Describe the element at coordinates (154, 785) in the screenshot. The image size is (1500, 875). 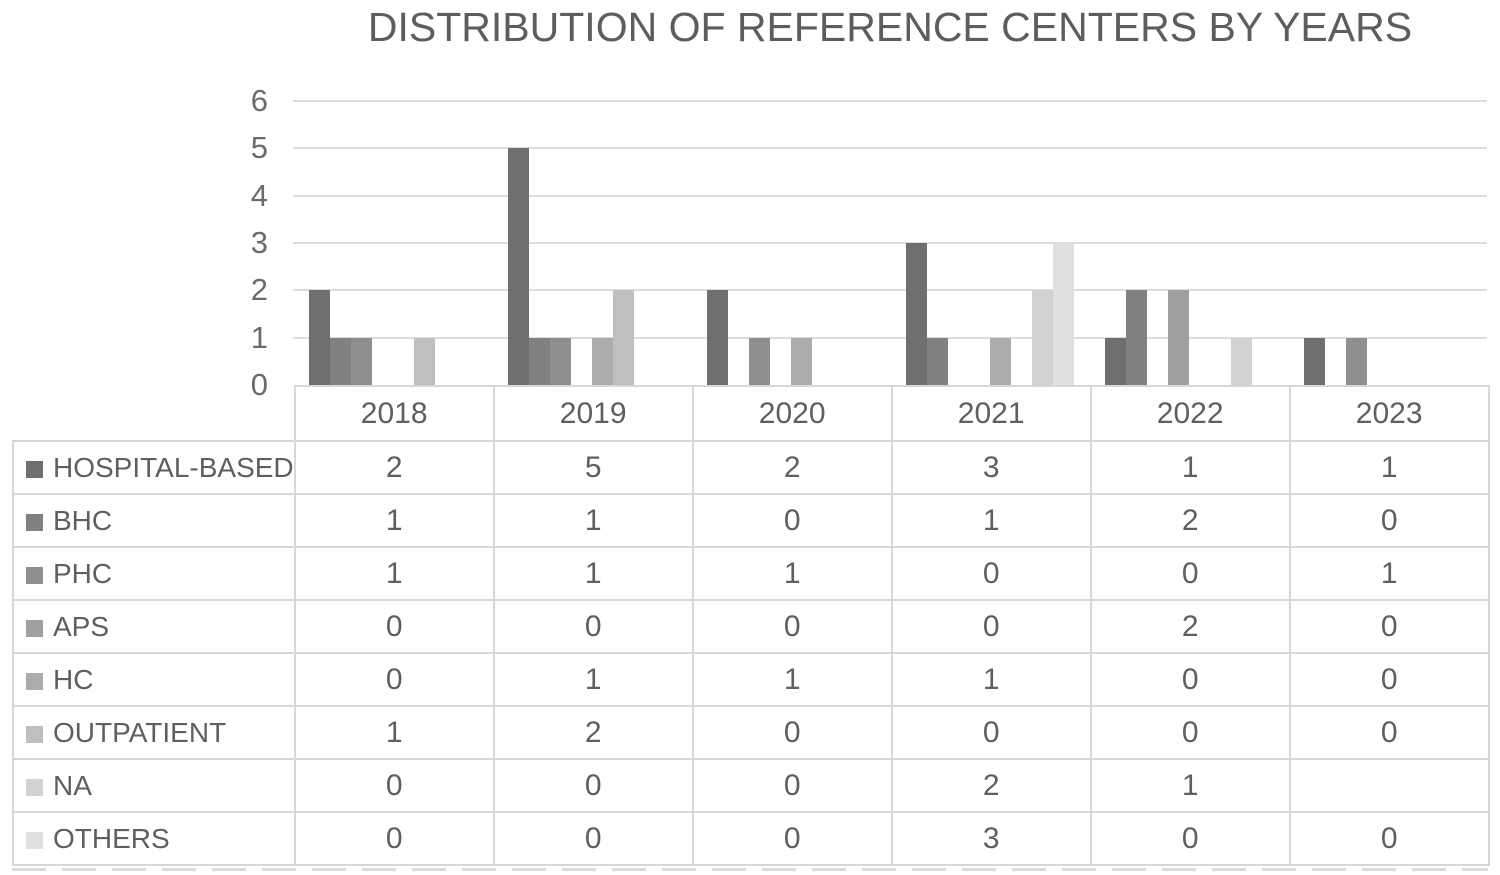
I see `row-label-NA: NA` at that location.